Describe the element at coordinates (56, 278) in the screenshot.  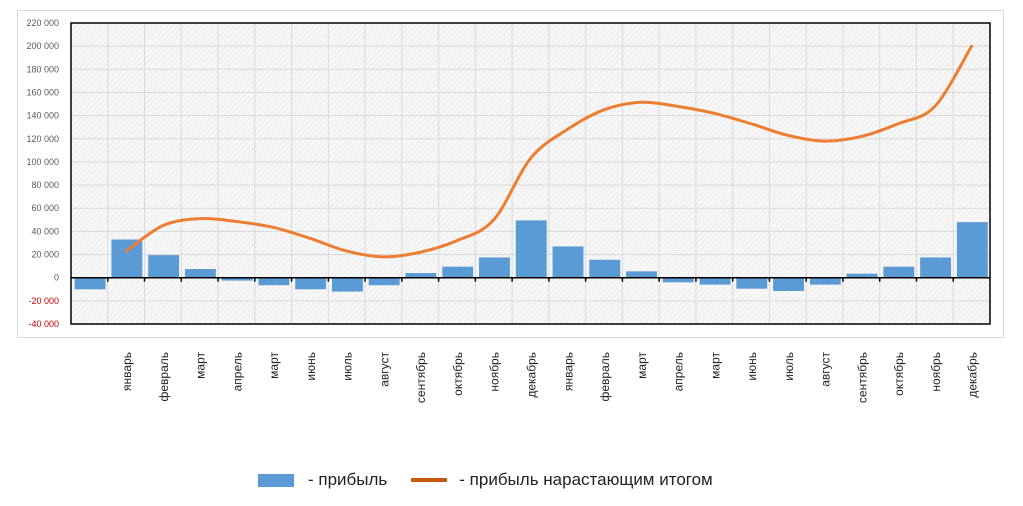
I see `y-tick-label: 0` at that location.